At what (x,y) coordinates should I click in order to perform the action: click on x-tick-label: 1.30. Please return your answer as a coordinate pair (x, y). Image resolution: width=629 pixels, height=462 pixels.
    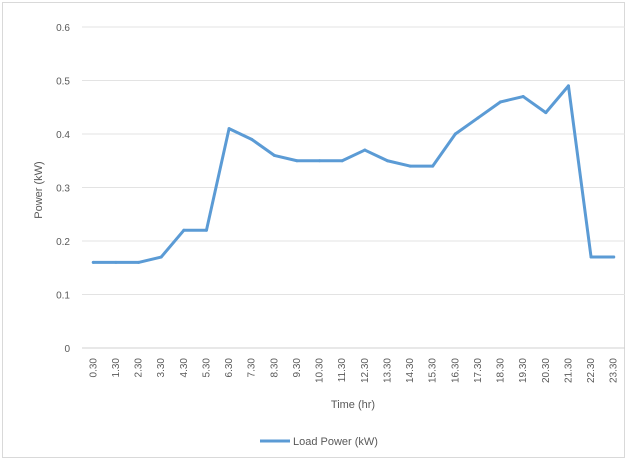
    Looking at the image, I should click on (116, 368).